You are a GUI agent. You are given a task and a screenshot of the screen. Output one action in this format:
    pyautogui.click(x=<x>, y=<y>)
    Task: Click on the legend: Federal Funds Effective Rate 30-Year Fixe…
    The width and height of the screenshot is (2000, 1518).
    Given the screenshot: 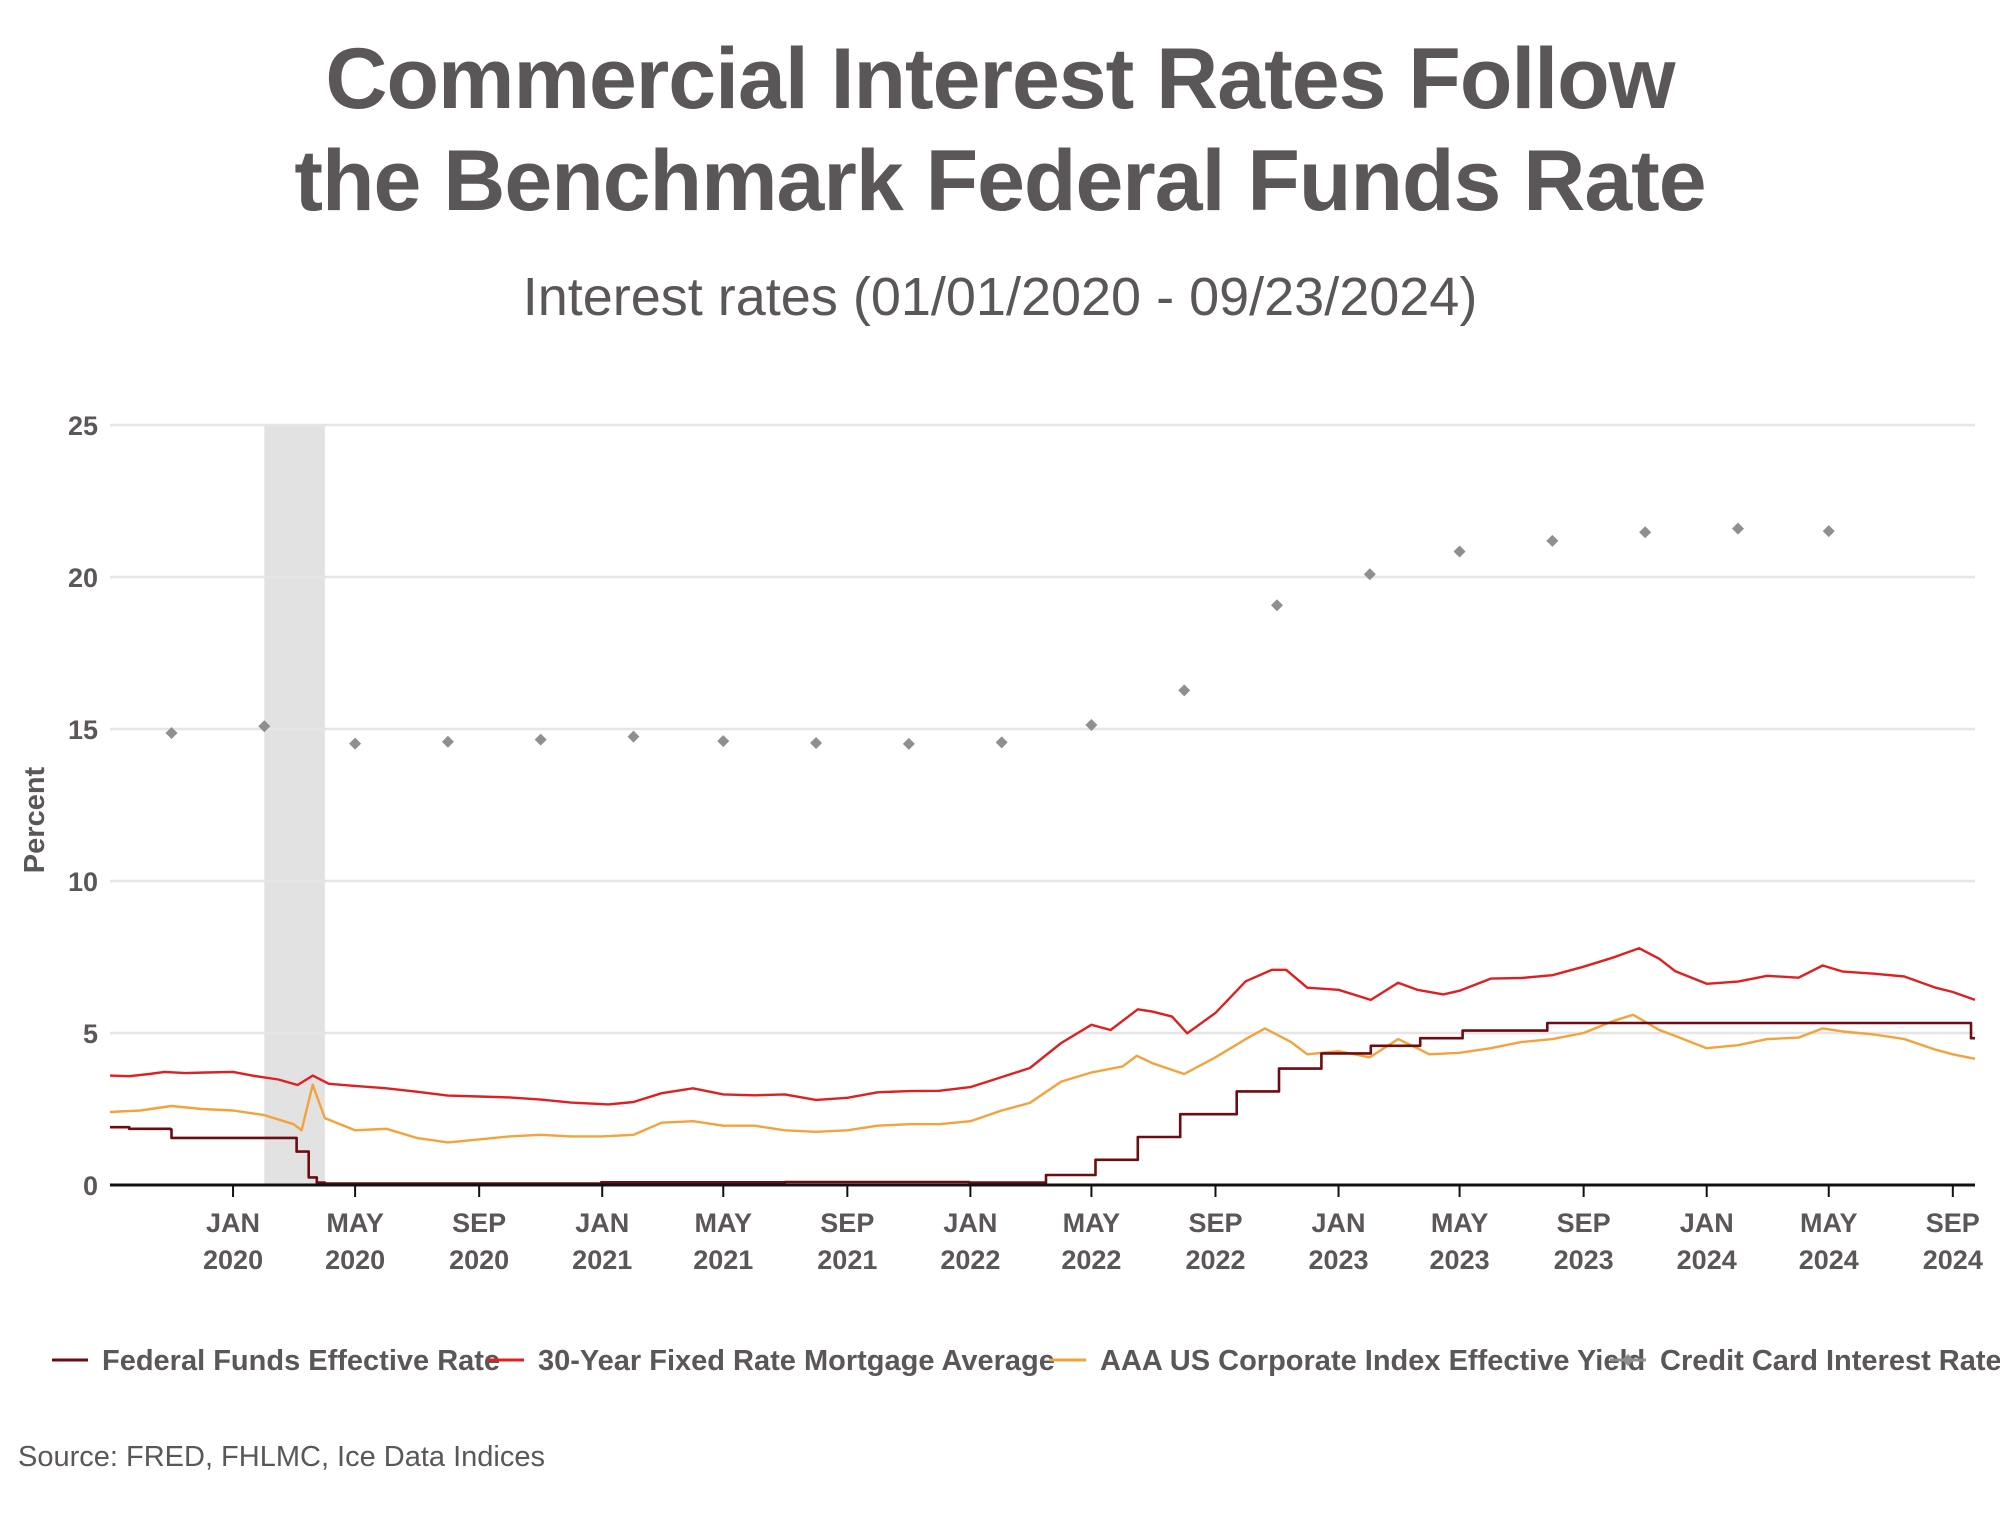 What is the action you would take?
    pyautogui.click(x=1026, y=1361)
    